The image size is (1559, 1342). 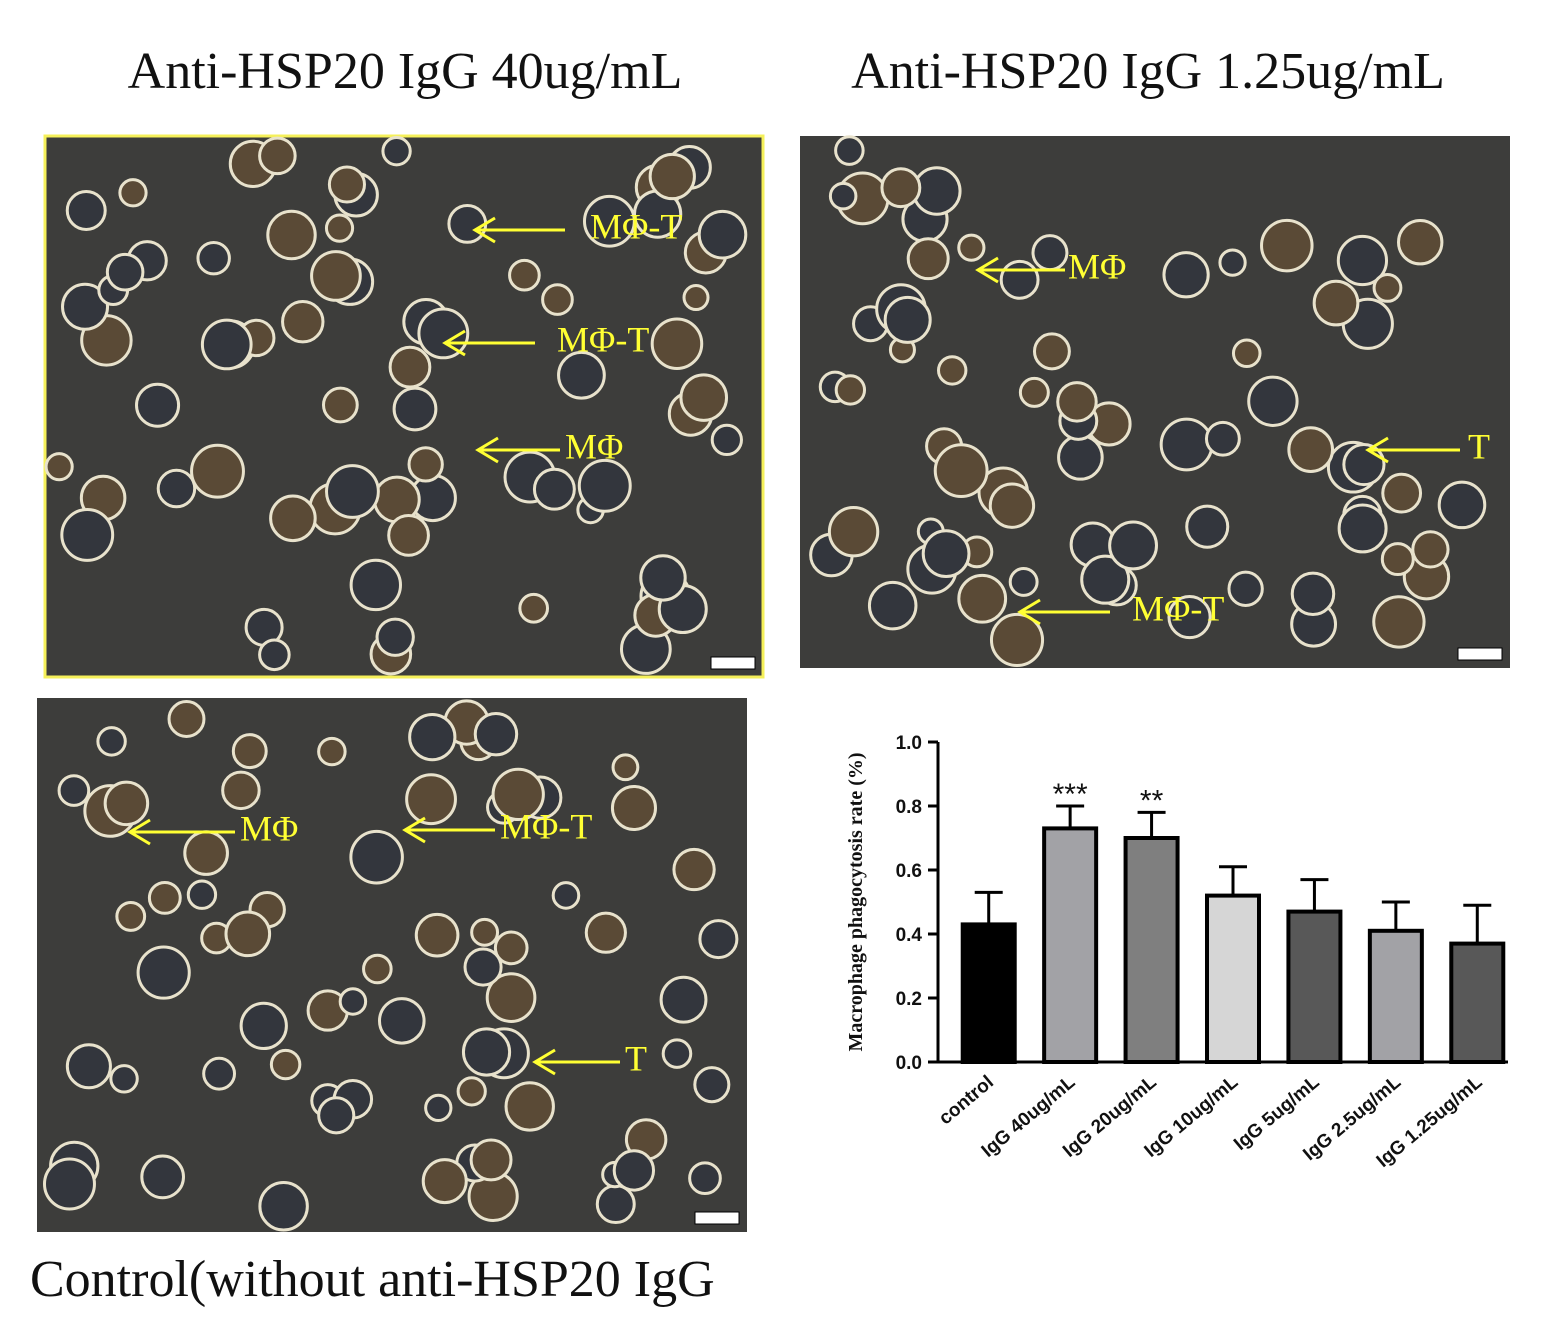 What do you see at coordinates (909, 935) in the screenshot?
I see `y-tick-label: 0.4` at bounding box center [909, 935].